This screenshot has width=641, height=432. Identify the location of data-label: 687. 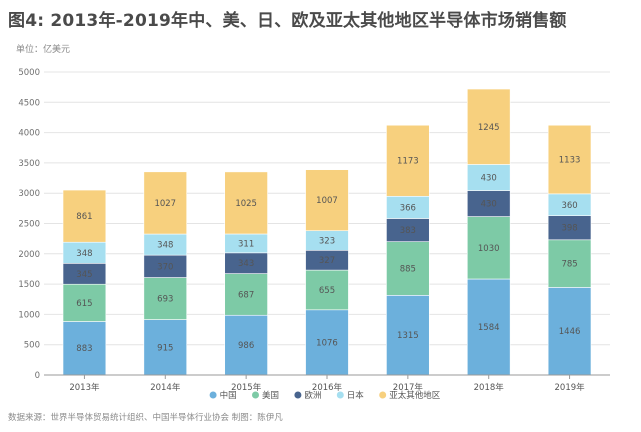
(246, 295).